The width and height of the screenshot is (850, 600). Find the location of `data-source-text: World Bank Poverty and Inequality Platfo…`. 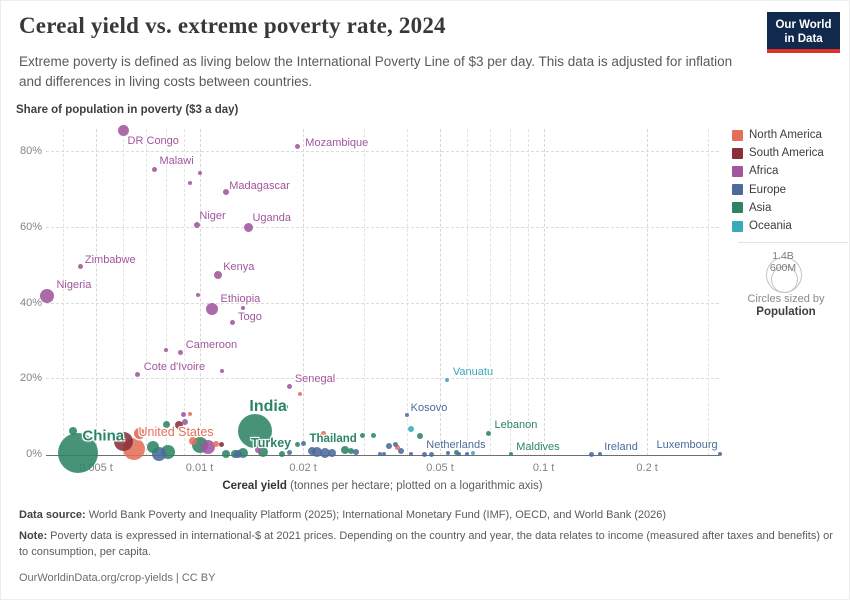

data-source-text: World Bank Poverty and Inequality Platfo… is located at coordinates (377, 515).